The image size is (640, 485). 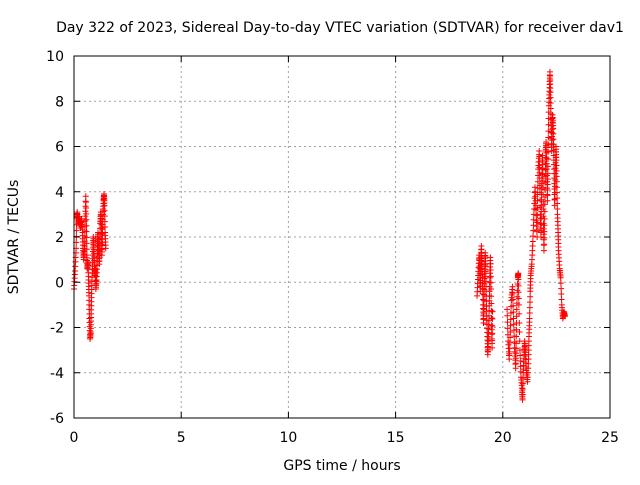 I want to click on x-tick-label: 20, so click(x=503, y=438).